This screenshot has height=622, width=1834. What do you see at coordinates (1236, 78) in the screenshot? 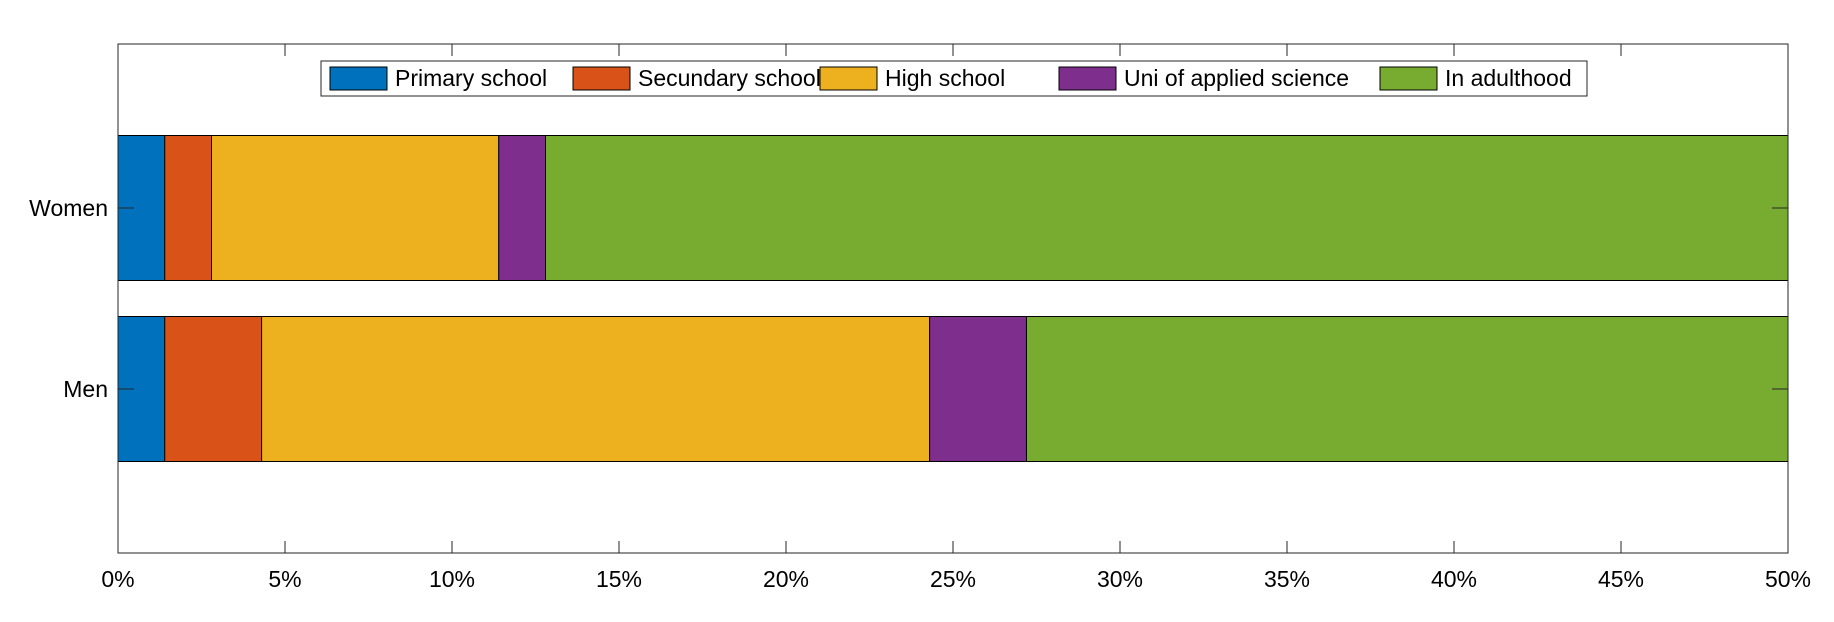
I see `legend-label-uni-of-applied-science: Uni of applied science` at bounding box center [1236, 78].